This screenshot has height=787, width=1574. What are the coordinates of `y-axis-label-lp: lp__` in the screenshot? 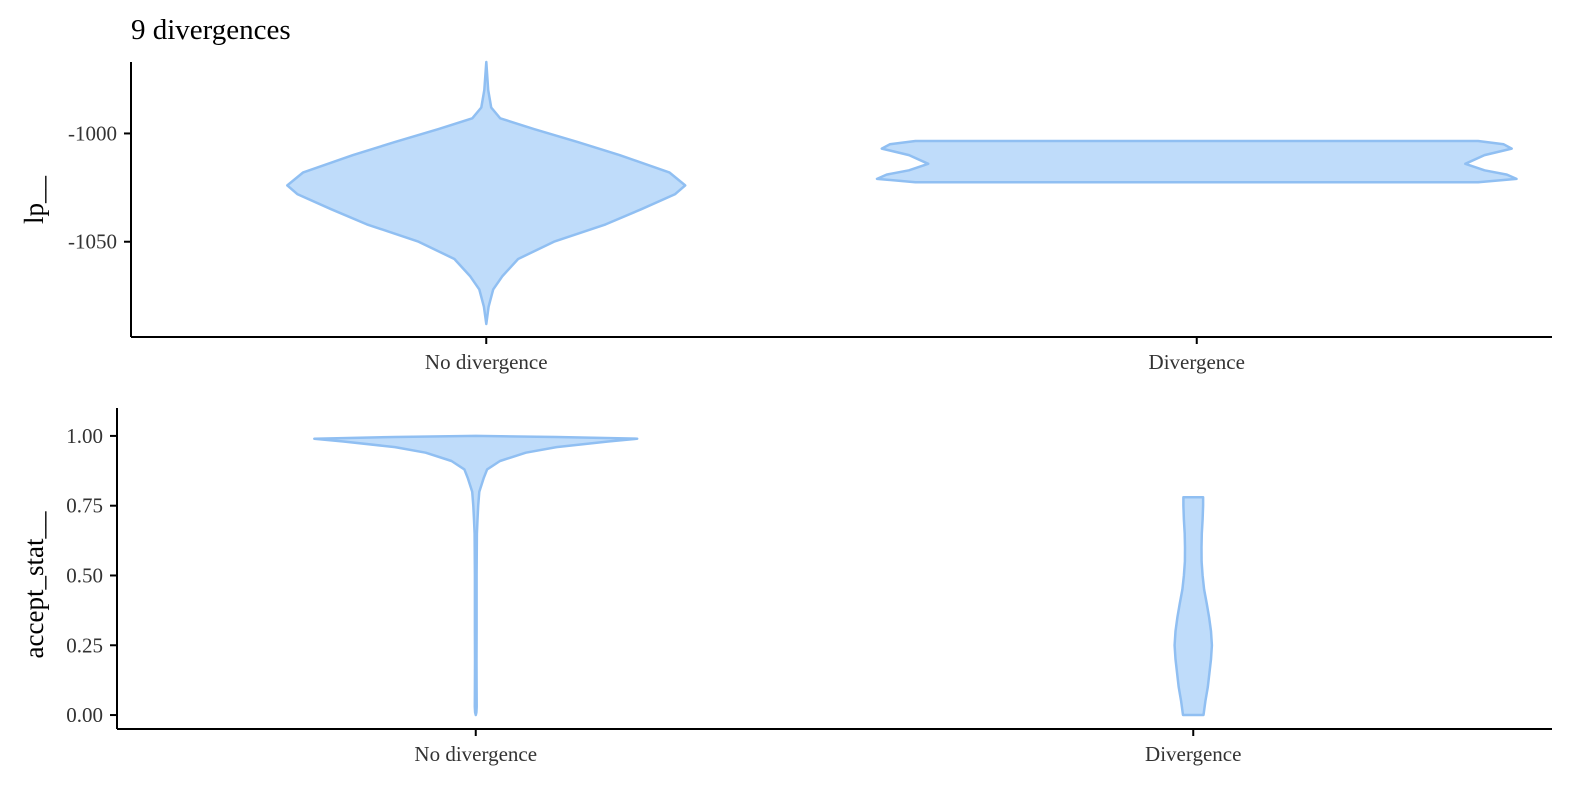 It's located at (34, 200).